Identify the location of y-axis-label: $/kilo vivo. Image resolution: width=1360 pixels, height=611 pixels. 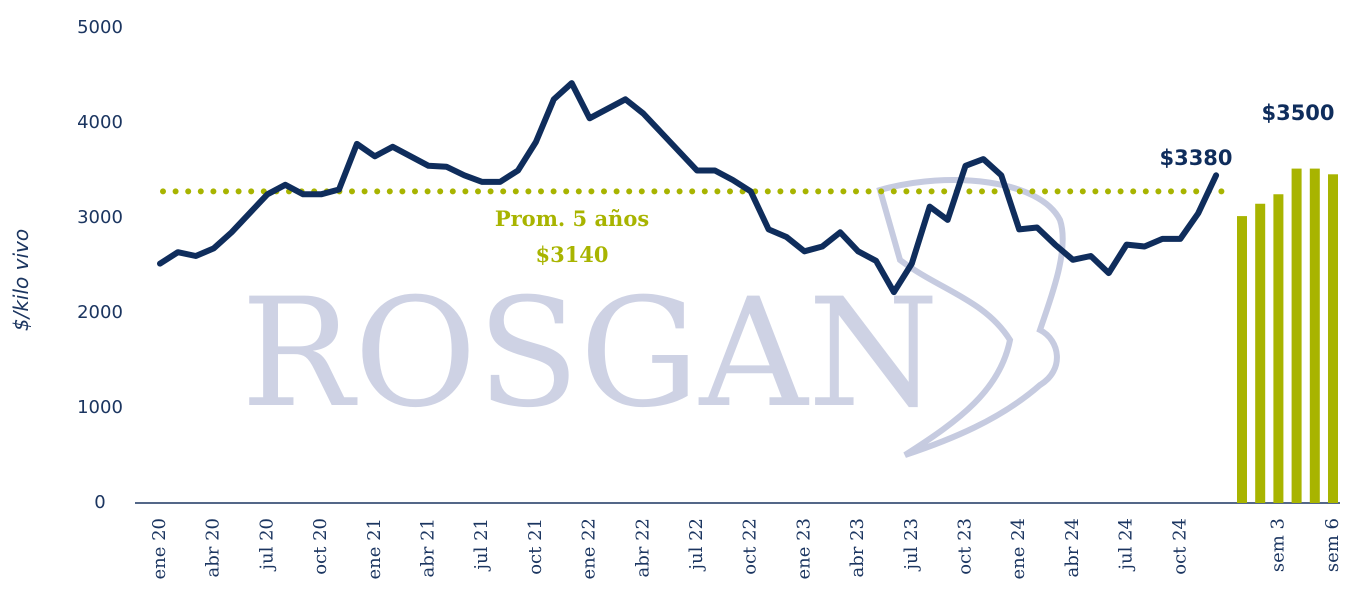
(21, 280).